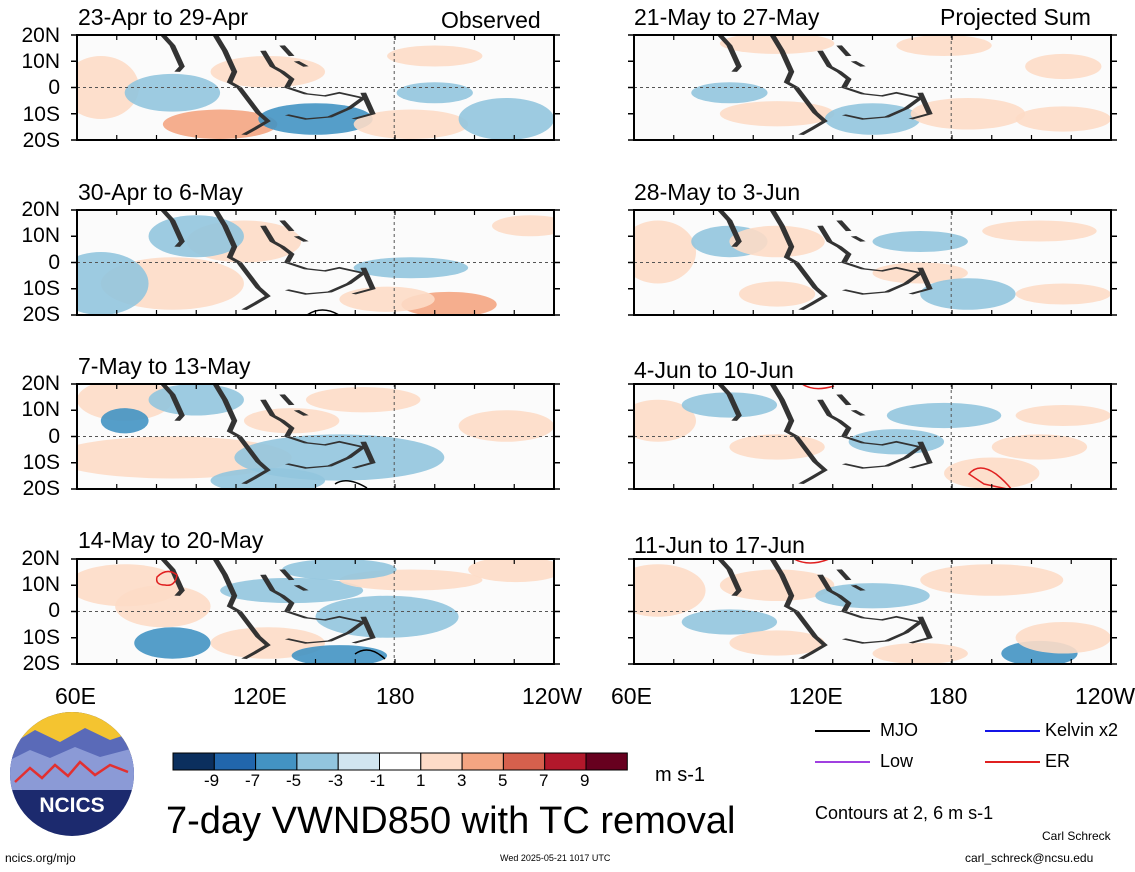  What do you see at coordinates (585, 780) in the screenshot?
I see `colorbar-tick: 9` at bounding box center [585, 780].